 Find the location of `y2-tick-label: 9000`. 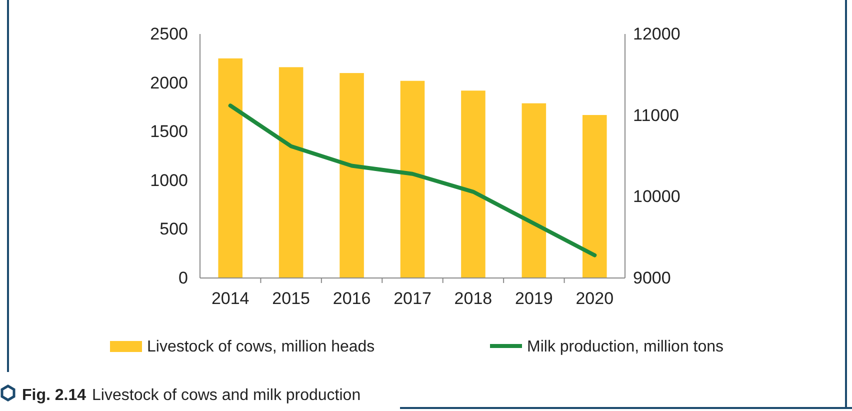

y2-tick-label: 9000 is located at coordinates (652, 278).